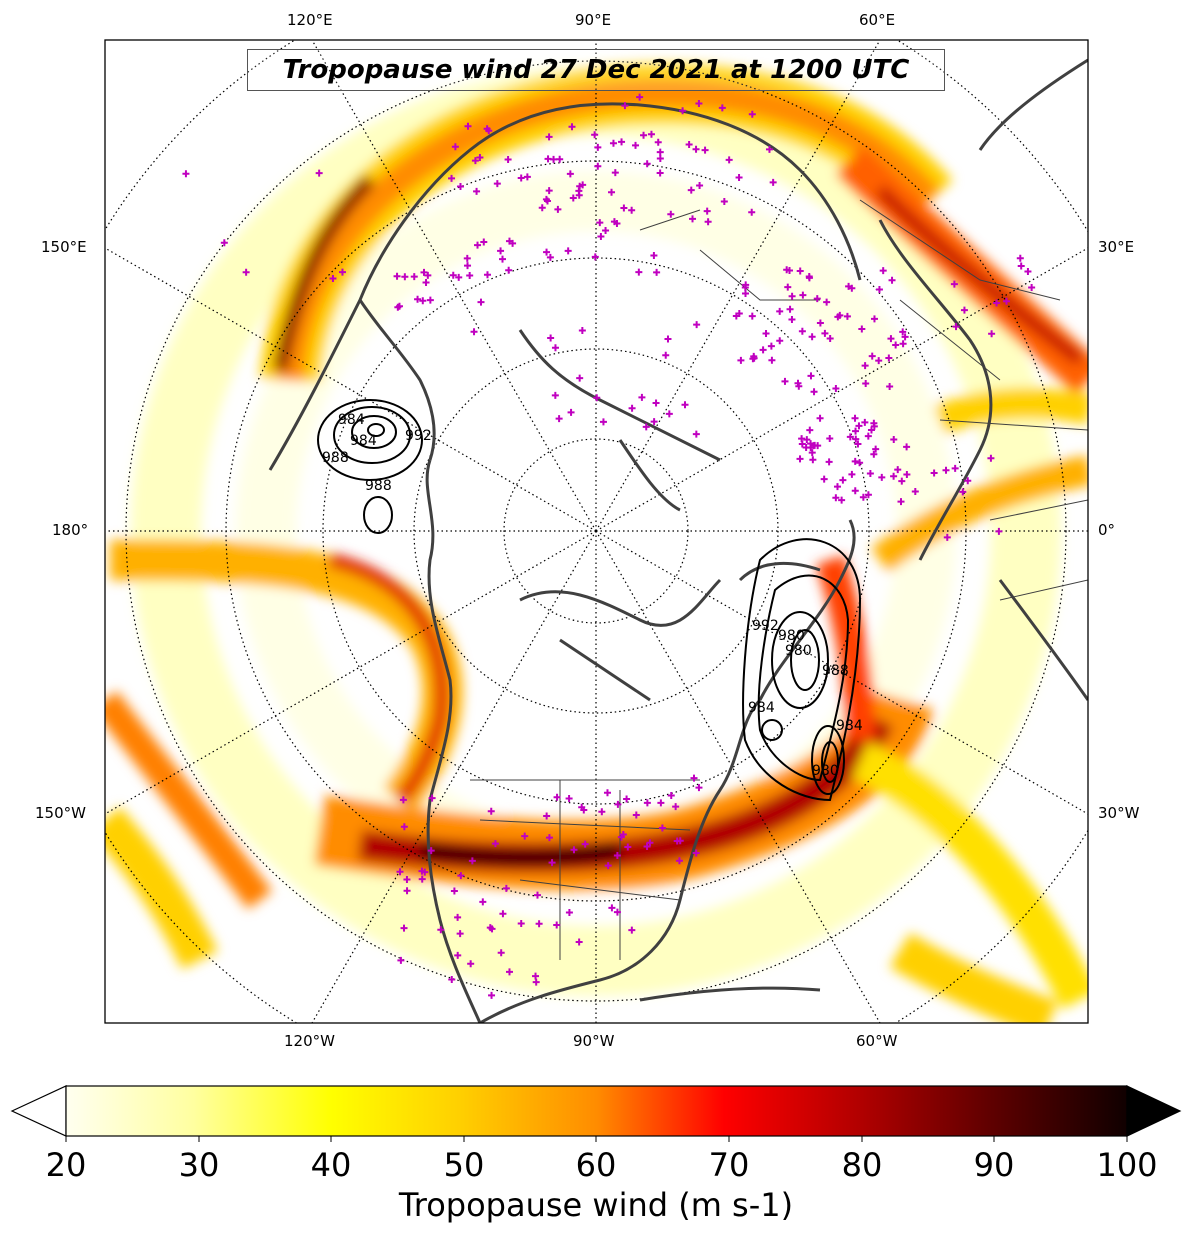 This screenshot has height=1238, width=1192. What do you see at coordinates (1127, 1165) in the screenshot?
I see `colorbar-tick: 100` at bounding box center [1127, 1165].